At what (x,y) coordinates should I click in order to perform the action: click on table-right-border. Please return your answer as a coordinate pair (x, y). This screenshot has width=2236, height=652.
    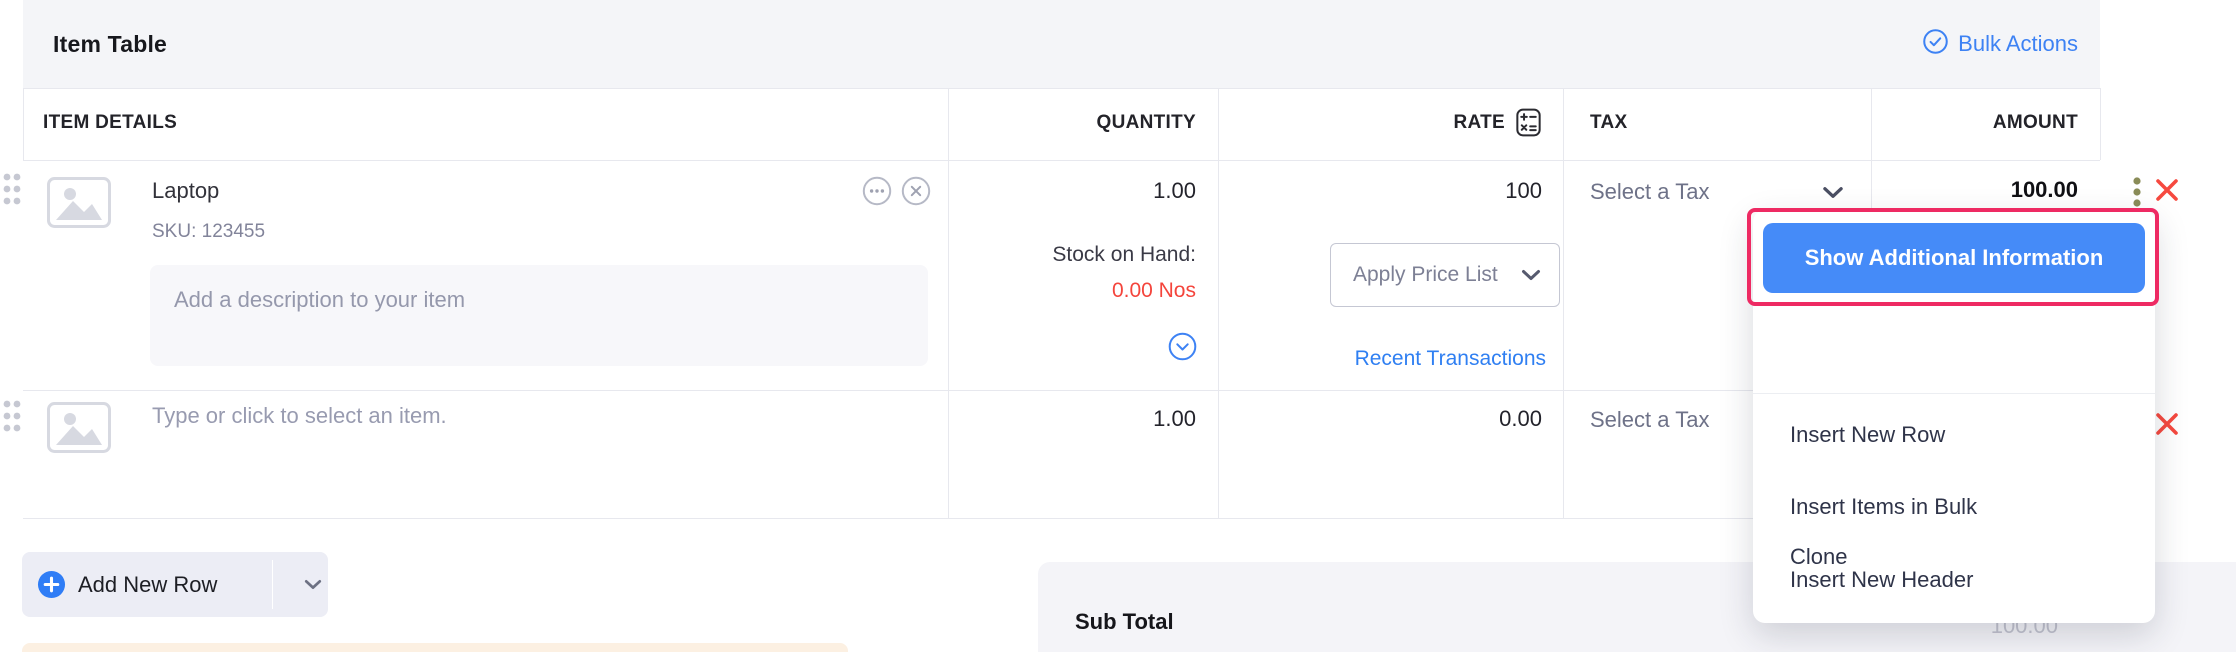
    Looking at the image, I should click on (2100, 124).